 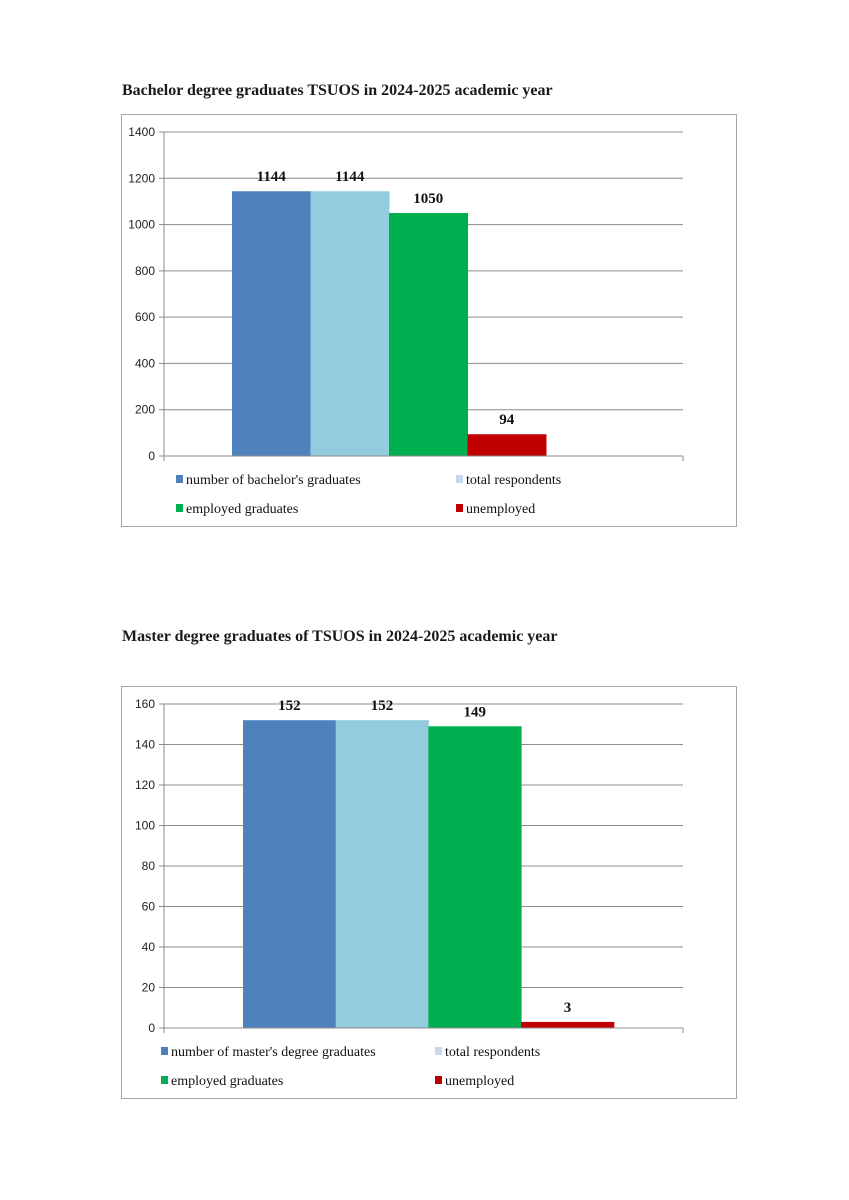 What do you see at coordinates (145, 317) in the screenshot?
I see `y-tick-label: 600` at bounding box center [145, 317].